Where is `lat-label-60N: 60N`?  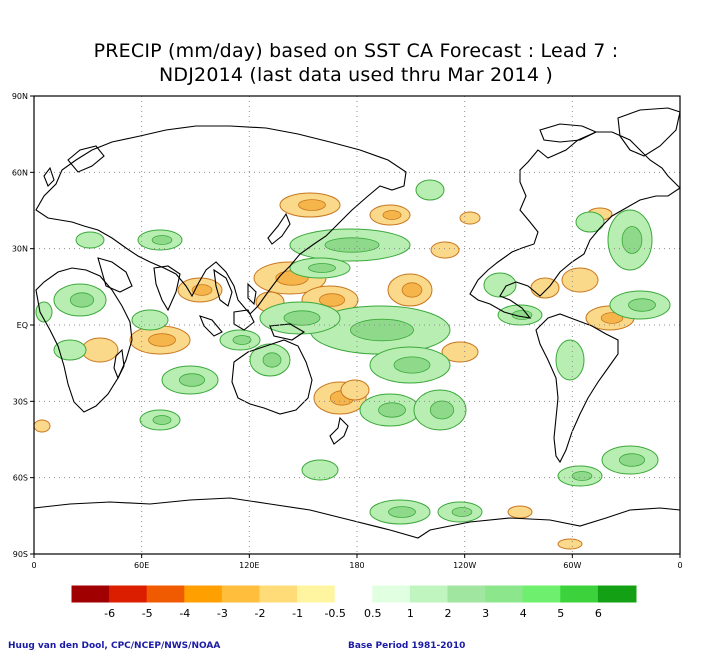
lat-label-60N: 60N is located at coordinates (20, 172).